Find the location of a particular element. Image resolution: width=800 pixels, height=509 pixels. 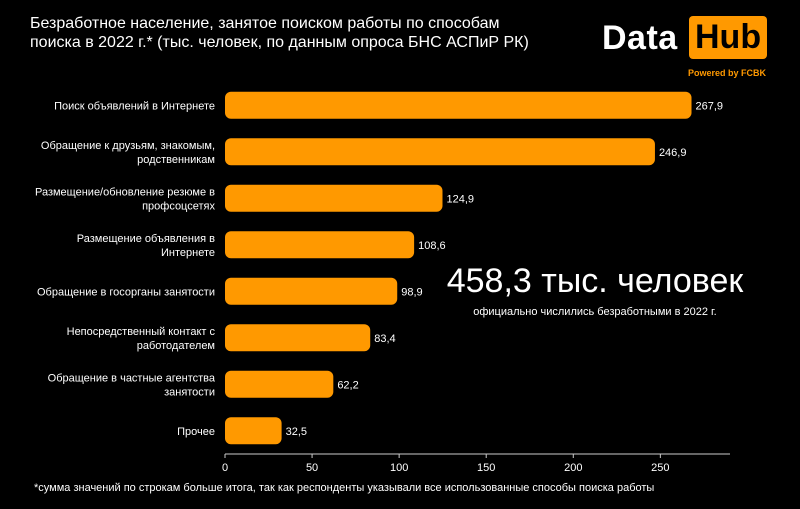

bar-value-label: 32,5 is located at coordinates (296, 432).